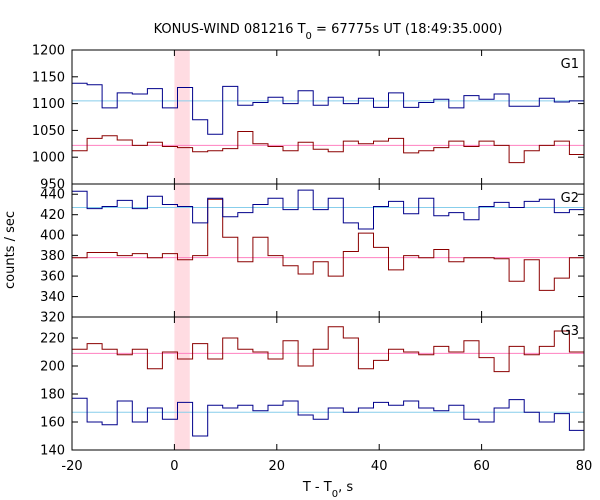  I want to click on panel-g1-hr-series, so click(328, 147).